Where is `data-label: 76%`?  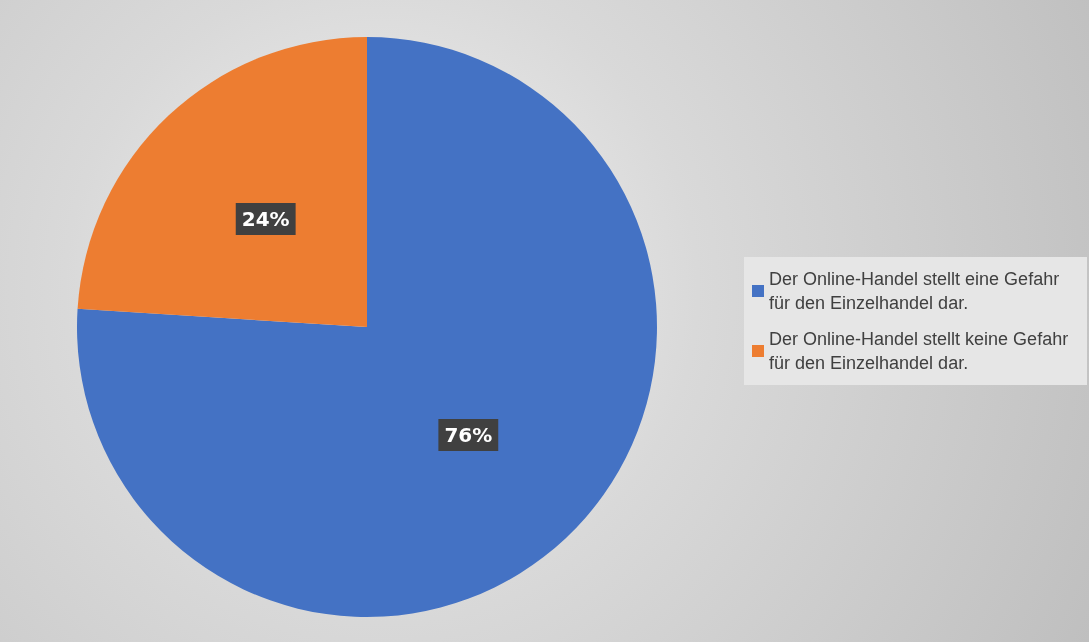 data-label: 76% is located at coordinates (468, 434).